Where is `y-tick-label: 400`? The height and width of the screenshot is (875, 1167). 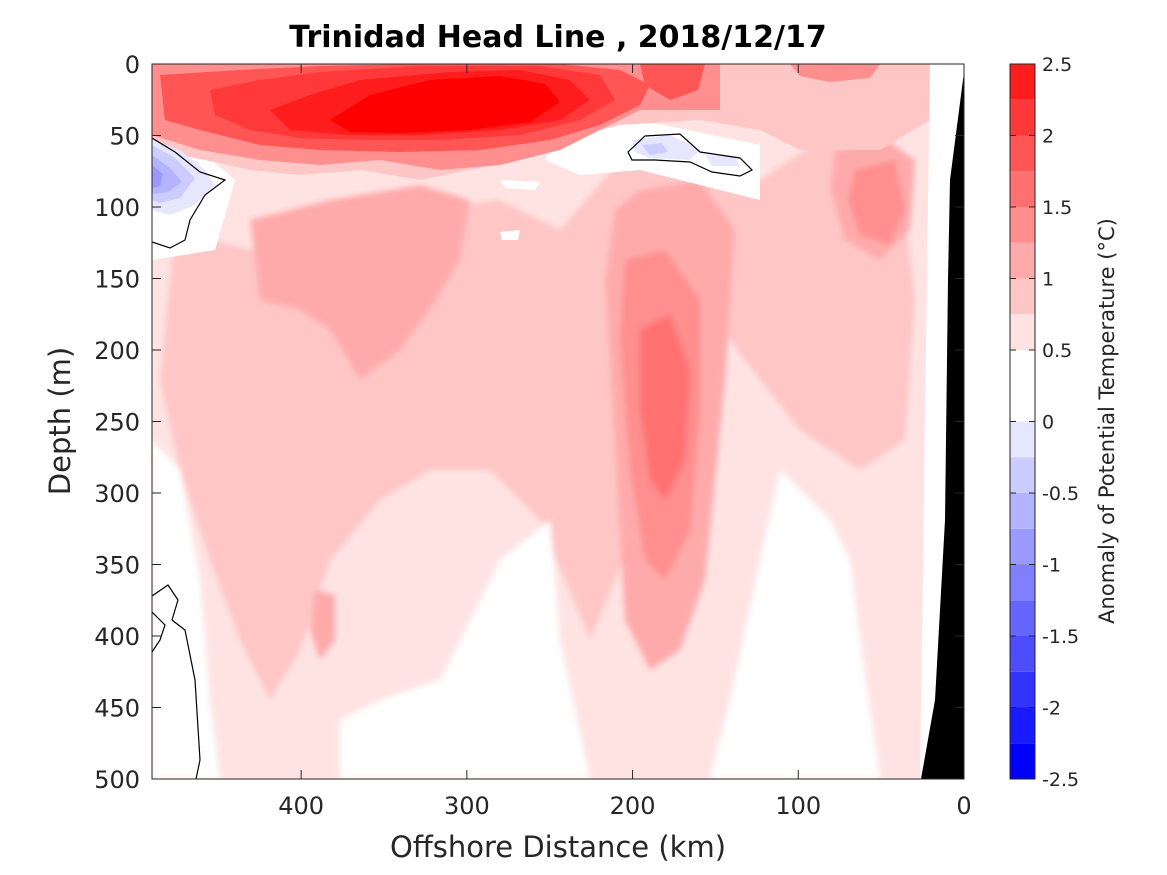 y-tick-label: 400 is located at coordinates (117, 637).